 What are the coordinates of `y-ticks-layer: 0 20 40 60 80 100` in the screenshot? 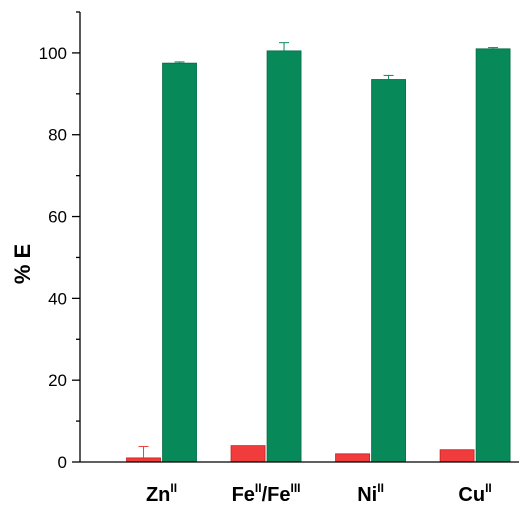 It's located at (59, 241).